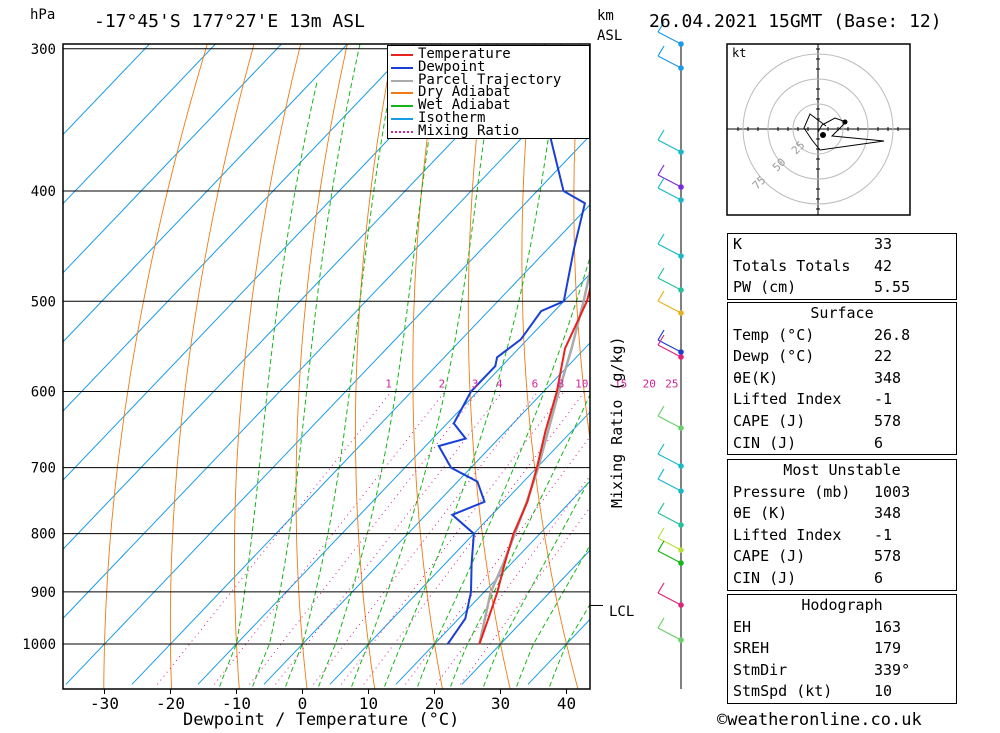 Image resolution: width=1000 pixels, height=733 pixels. Describe the element at coordinates (170, 703) in the screenshot. I see `temperature-tick-label: -20` at that location.